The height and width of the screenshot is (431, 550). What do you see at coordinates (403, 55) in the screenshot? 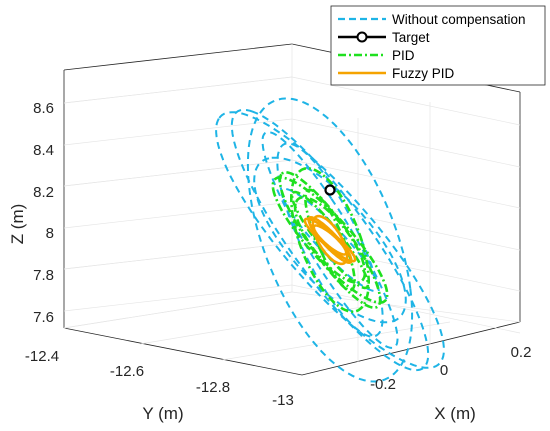
I see `legend-label-pid: PID` at bounding box center [403, 55].